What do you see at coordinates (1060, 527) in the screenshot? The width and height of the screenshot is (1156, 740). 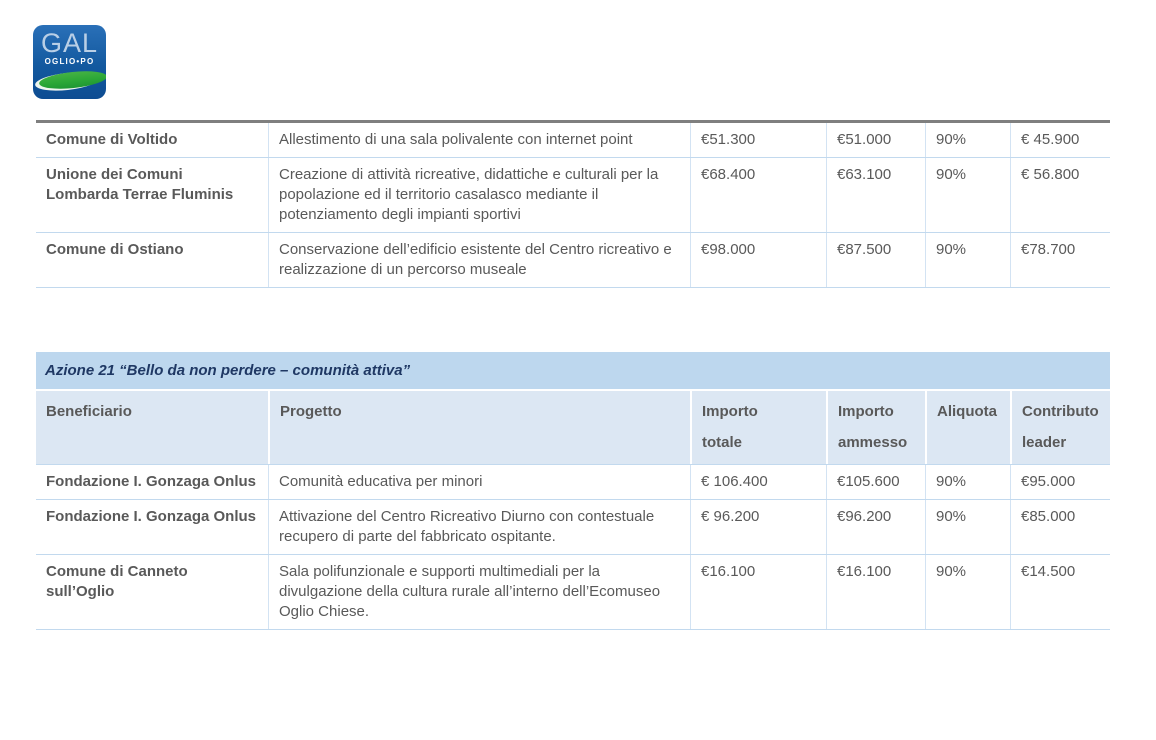 I see `contributo-leader-cell: €85.000` at bounding box center [1060, 527].